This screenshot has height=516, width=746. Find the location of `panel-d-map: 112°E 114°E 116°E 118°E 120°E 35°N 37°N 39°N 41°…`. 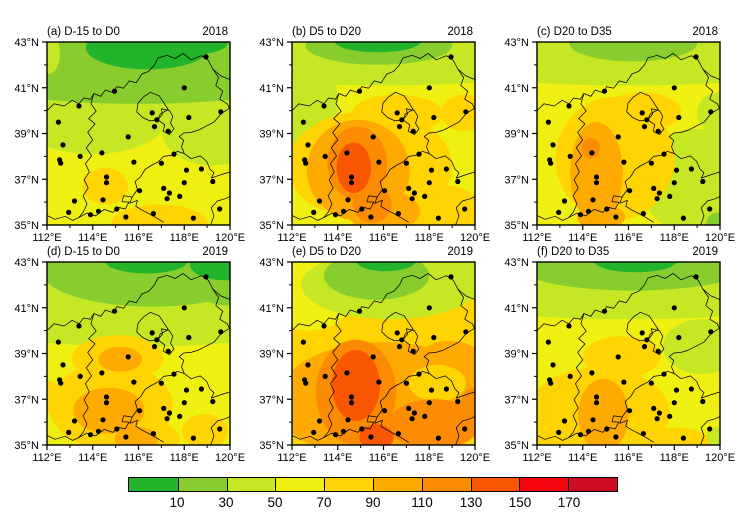

panel-d-map: 112°E 114°E 116°E 118°E 120°E 35°N 37°N 39°N 41°… is located at coordinates (129, 355).